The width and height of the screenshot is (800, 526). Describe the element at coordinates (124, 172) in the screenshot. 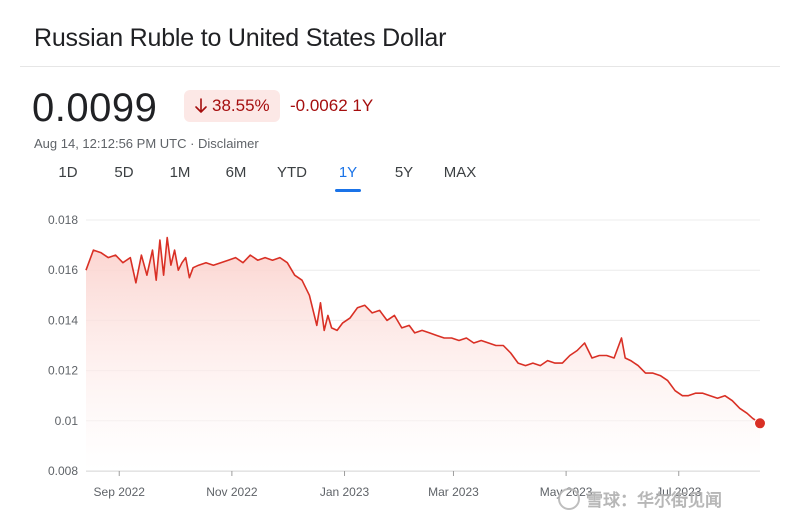

I see `tab-5d: 5D` at that location.